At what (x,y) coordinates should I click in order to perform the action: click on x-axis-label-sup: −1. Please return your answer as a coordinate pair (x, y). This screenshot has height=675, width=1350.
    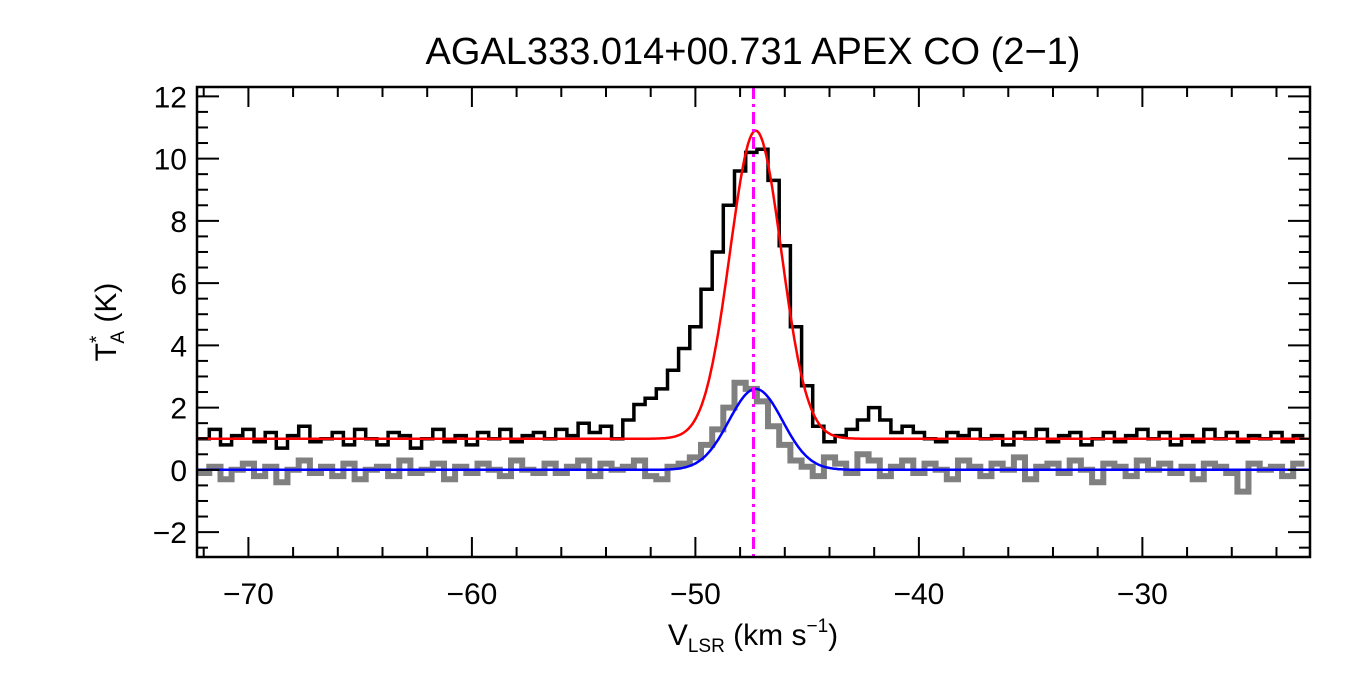
    Looking at the image, I should click on (817, 626).